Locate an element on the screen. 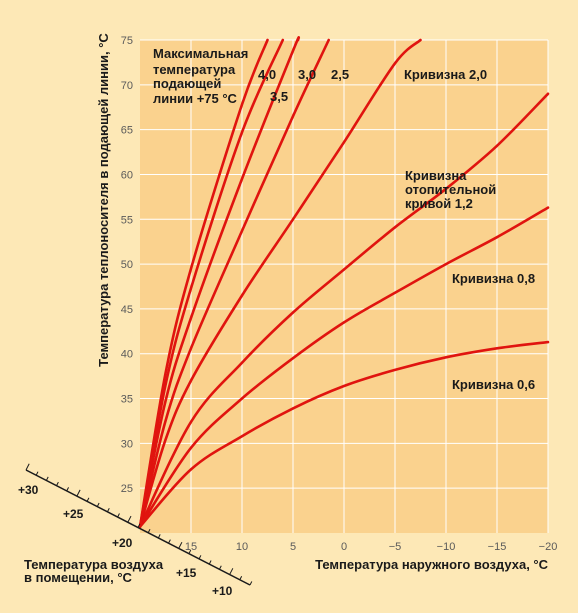  x-axis-label: Температура наружного воздуха, °C is located at coordinates (432, 564).